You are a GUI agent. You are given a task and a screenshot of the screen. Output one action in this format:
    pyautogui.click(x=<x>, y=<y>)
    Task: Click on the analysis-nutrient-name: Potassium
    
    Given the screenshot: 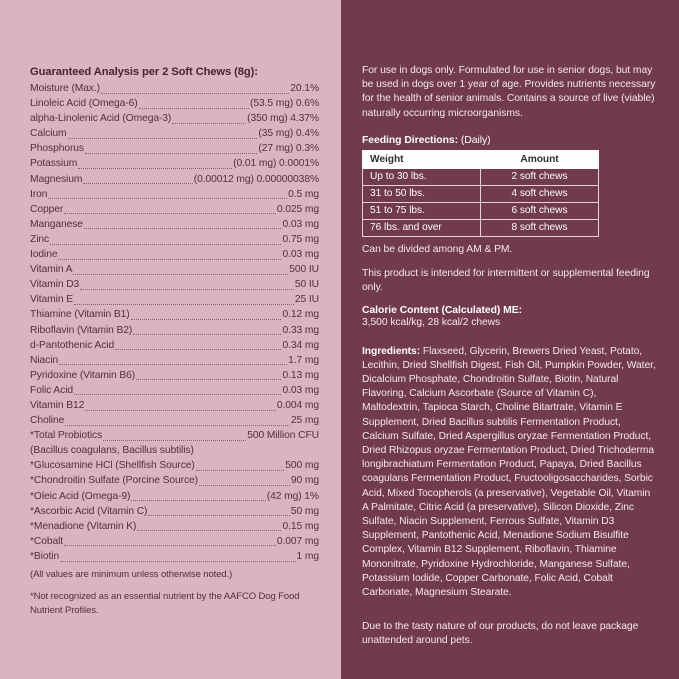 What is the action you would take?
    pyautogui.click(x=54, y=164)
    